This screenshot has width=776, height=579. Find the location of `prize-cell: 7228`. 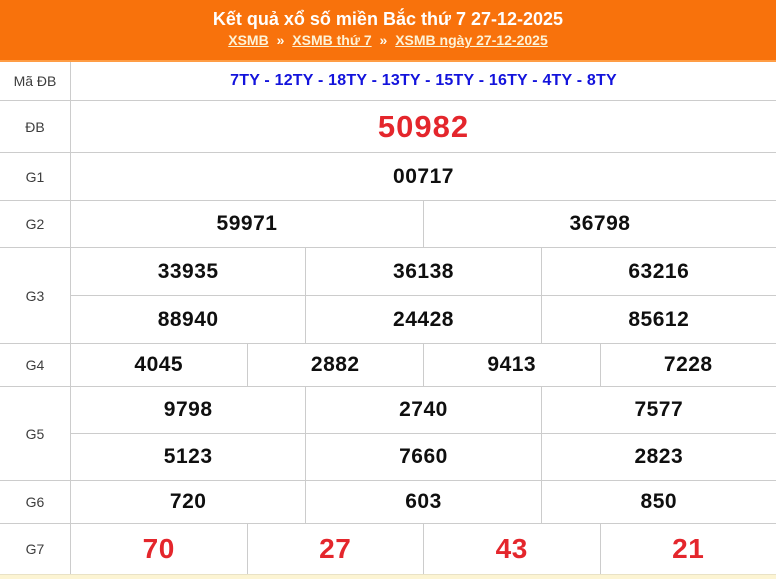

prize-cell: 7228 is located at coordinates (687, 365).